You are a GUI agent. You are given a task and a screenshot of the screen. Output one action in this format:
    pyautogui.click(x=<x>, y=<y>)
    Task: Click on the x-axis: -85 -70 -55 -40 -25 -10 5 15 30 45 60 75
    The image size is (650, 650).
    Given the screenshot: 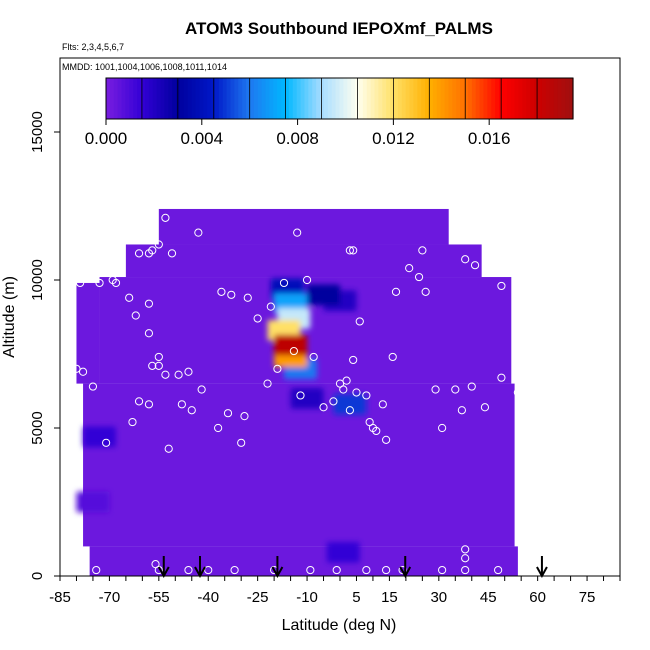 What is the action you would take?
    pyautogui.click(x=335, y=591)
    